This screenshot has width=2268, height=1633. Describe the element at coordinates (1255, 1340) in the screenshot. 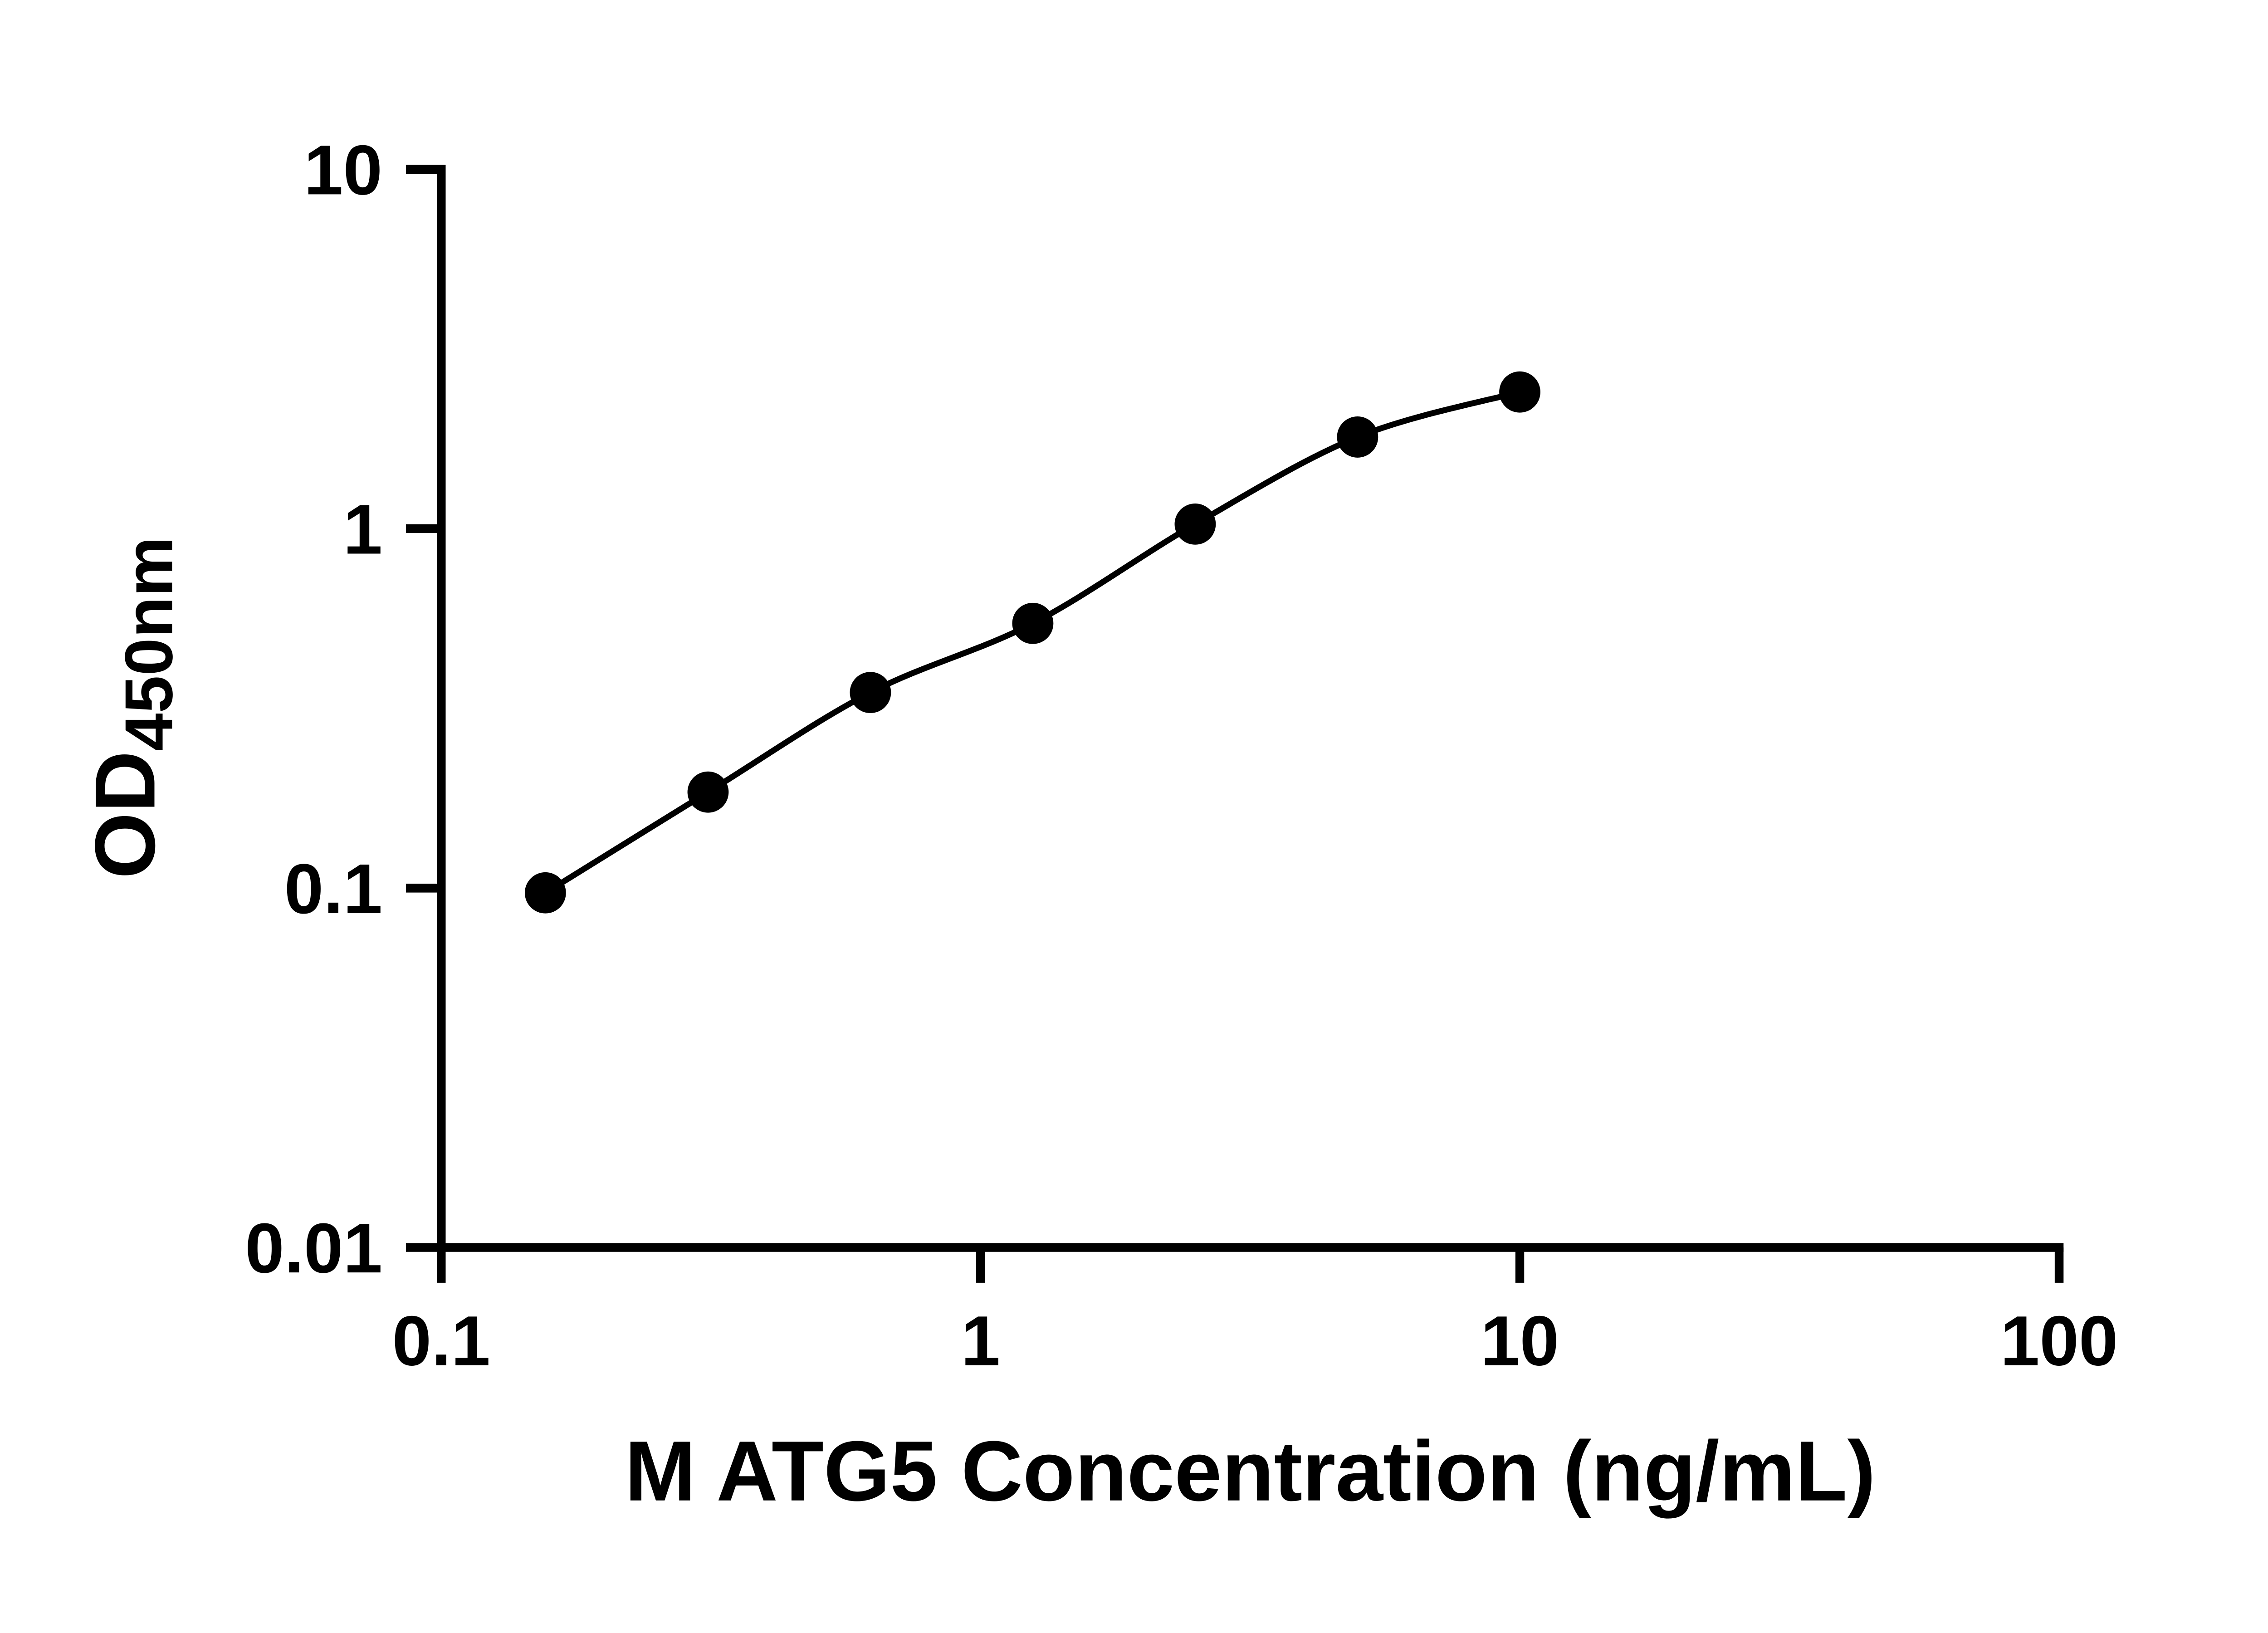

I see `x-tick-labels: 0.1 1 10 100` at that location.